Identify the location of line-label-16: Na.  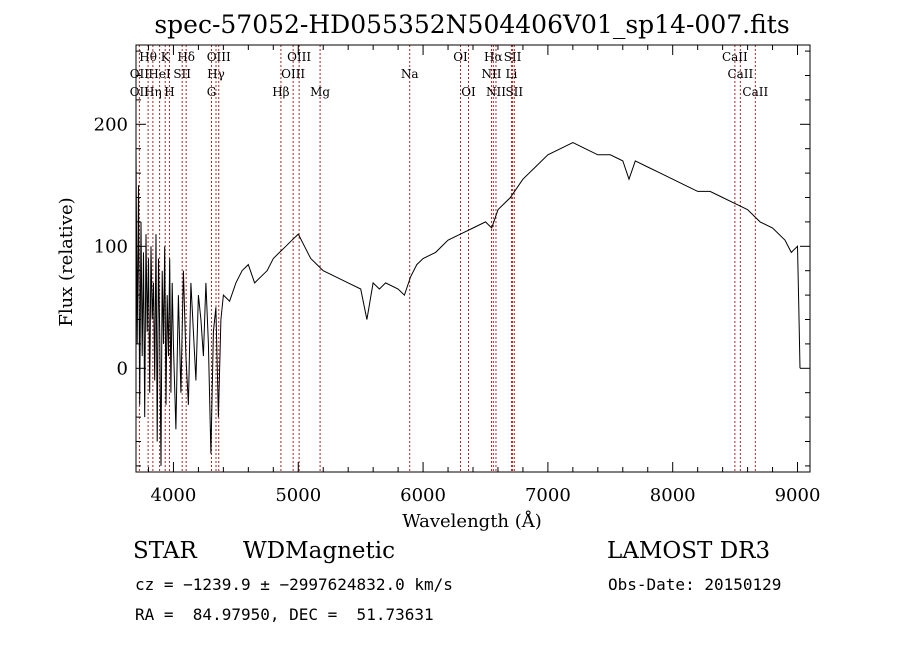
(410, 74).